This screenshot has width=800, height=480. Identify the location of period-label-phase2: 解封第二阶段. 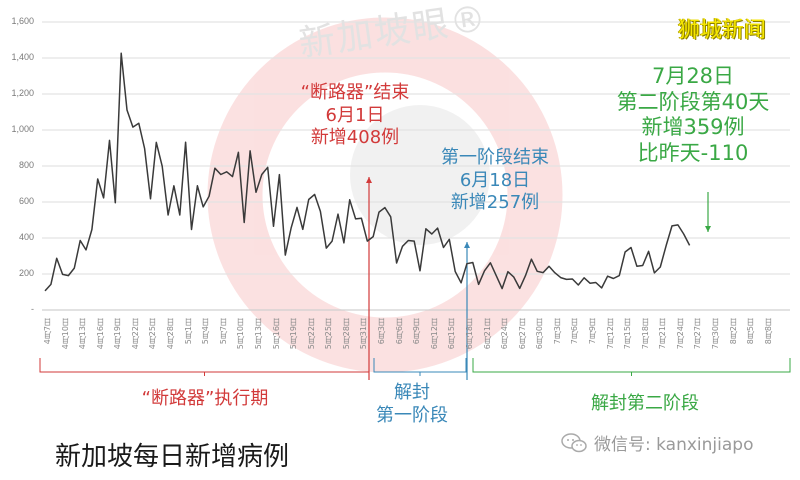
(645, 403).